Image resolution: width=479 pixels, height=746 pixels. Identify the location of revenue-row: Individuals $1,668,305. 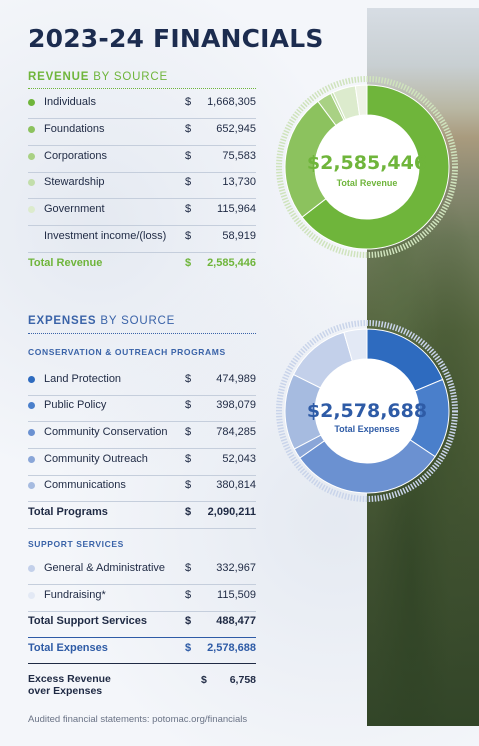
(142, 104).